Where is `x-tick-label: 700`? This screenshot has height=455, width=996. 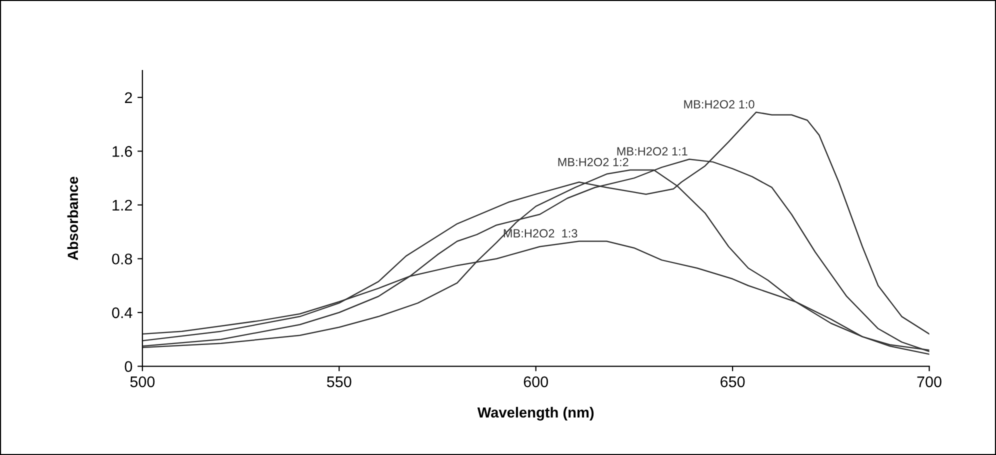
x-tick-label: 700 is located at coordinates (929, 382).